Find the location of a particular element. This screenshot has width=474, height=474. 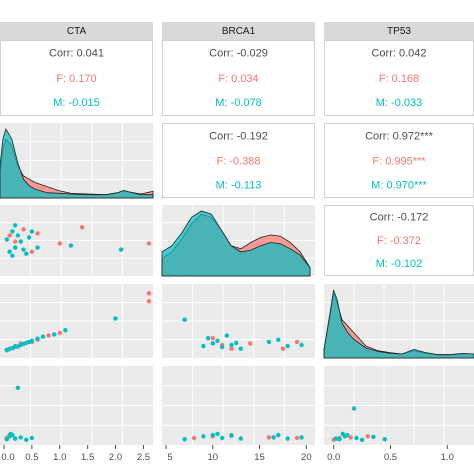

strip-cta is located at coordinates (76, 31).